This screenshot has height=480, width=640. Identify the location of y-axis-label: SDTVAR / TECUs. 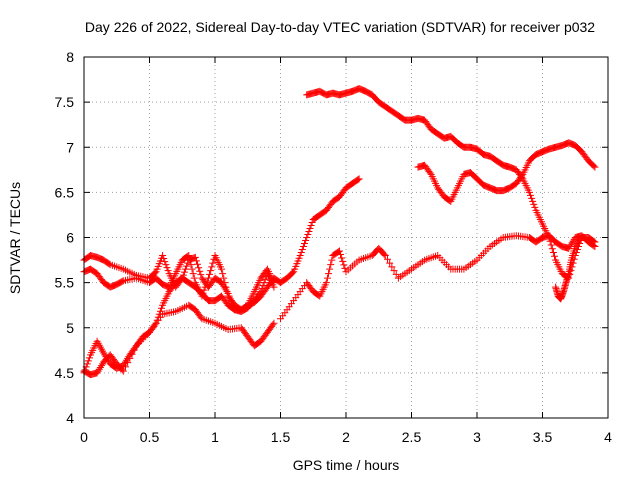
(15, 238).